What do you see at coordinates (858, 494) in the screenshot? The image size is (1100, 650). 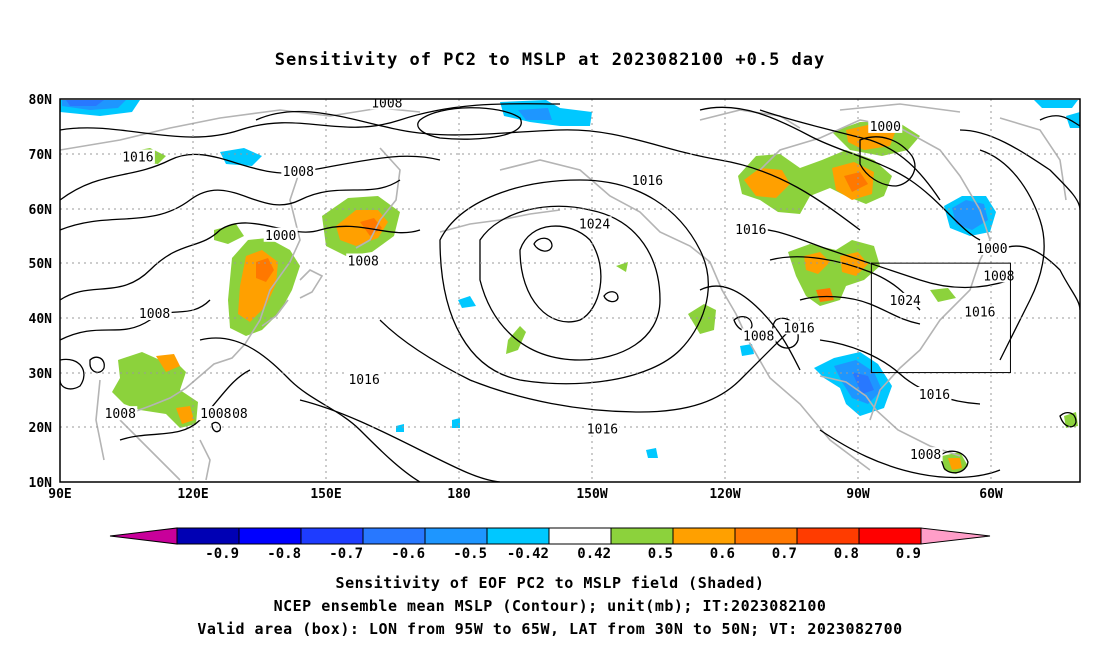 I see `lon-label: 90W` at bounding box center [858, 494].